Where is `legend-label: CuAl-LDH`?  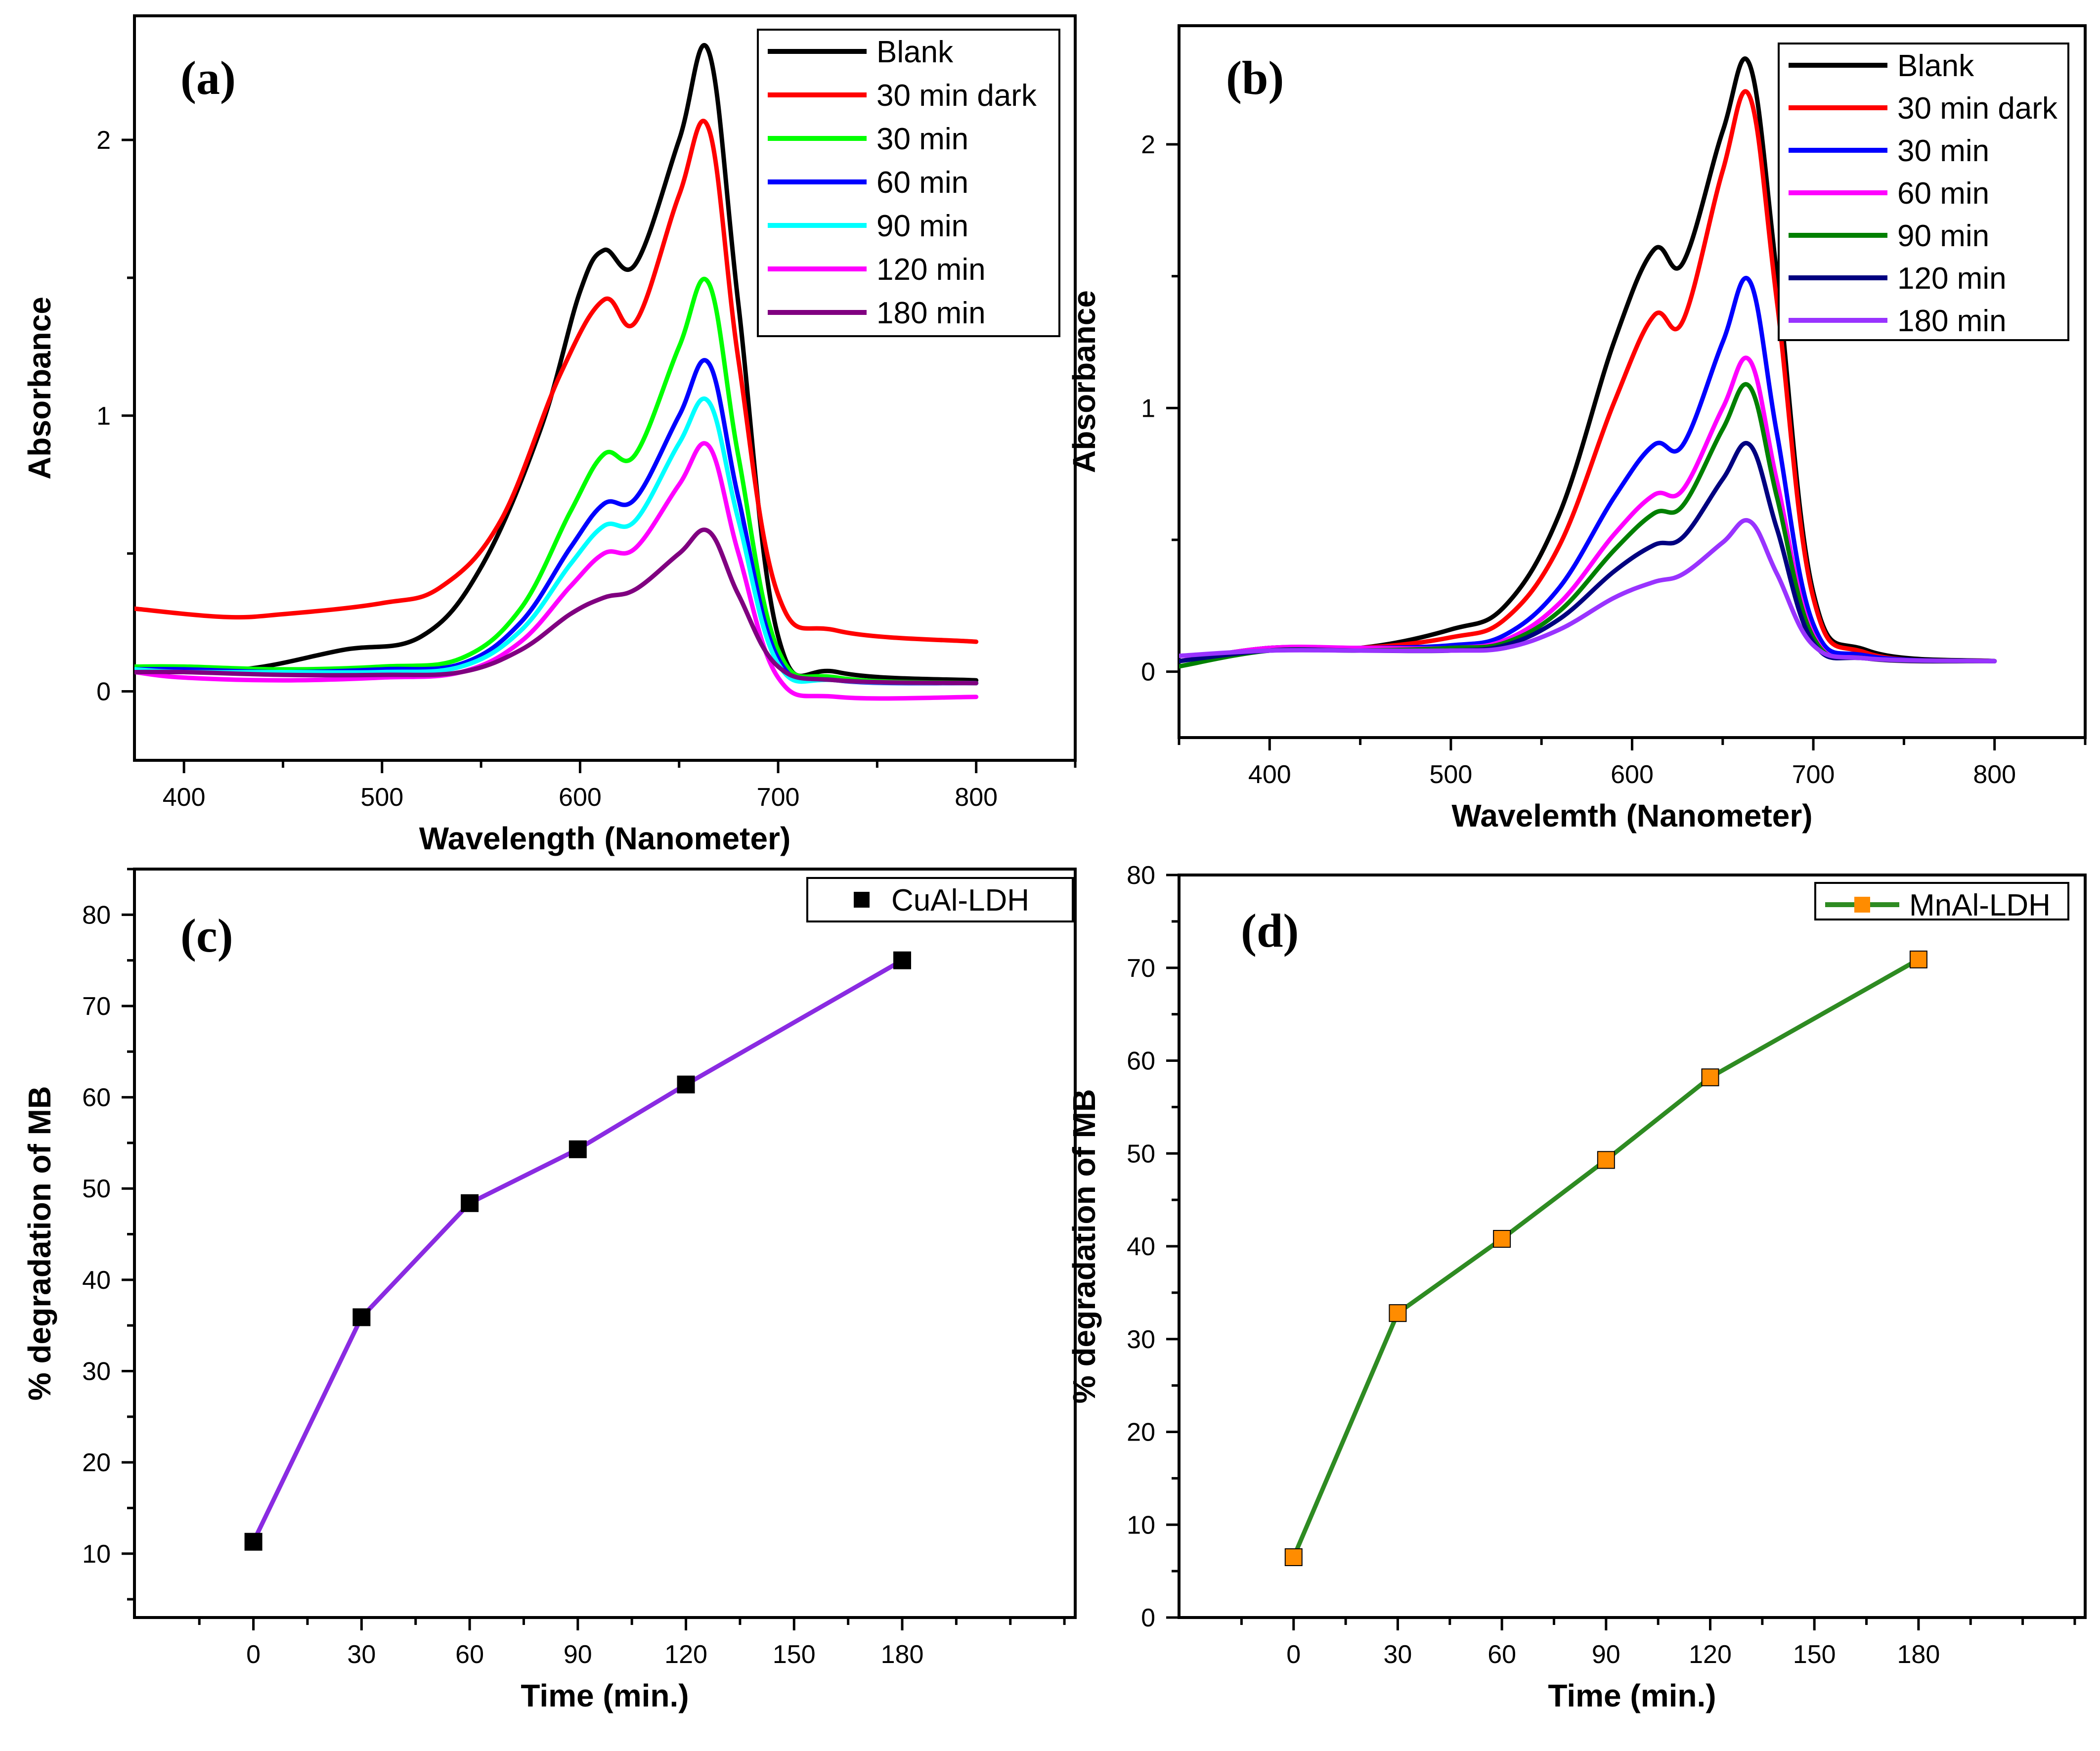
legend-label: CuAl-LDH is located at coordinates (960, 900).